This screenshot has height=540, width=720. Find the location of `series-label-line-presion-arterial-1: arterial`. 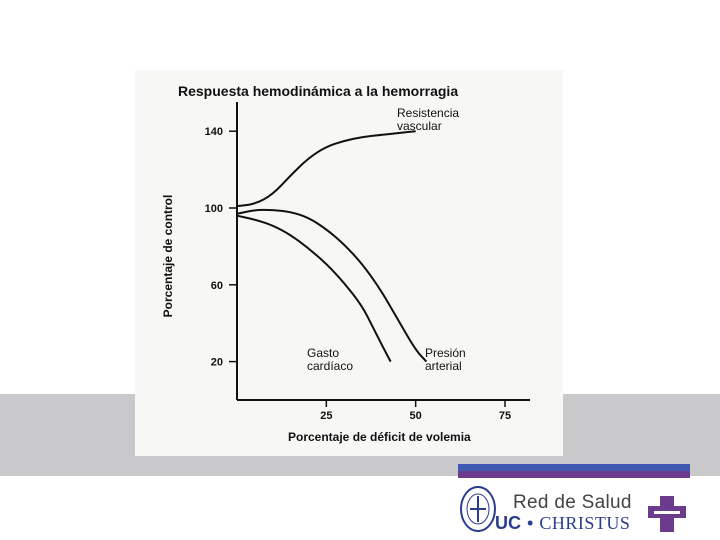

series-label-line-presion-arterial-1: arterial is located at coordinates (443, 366).